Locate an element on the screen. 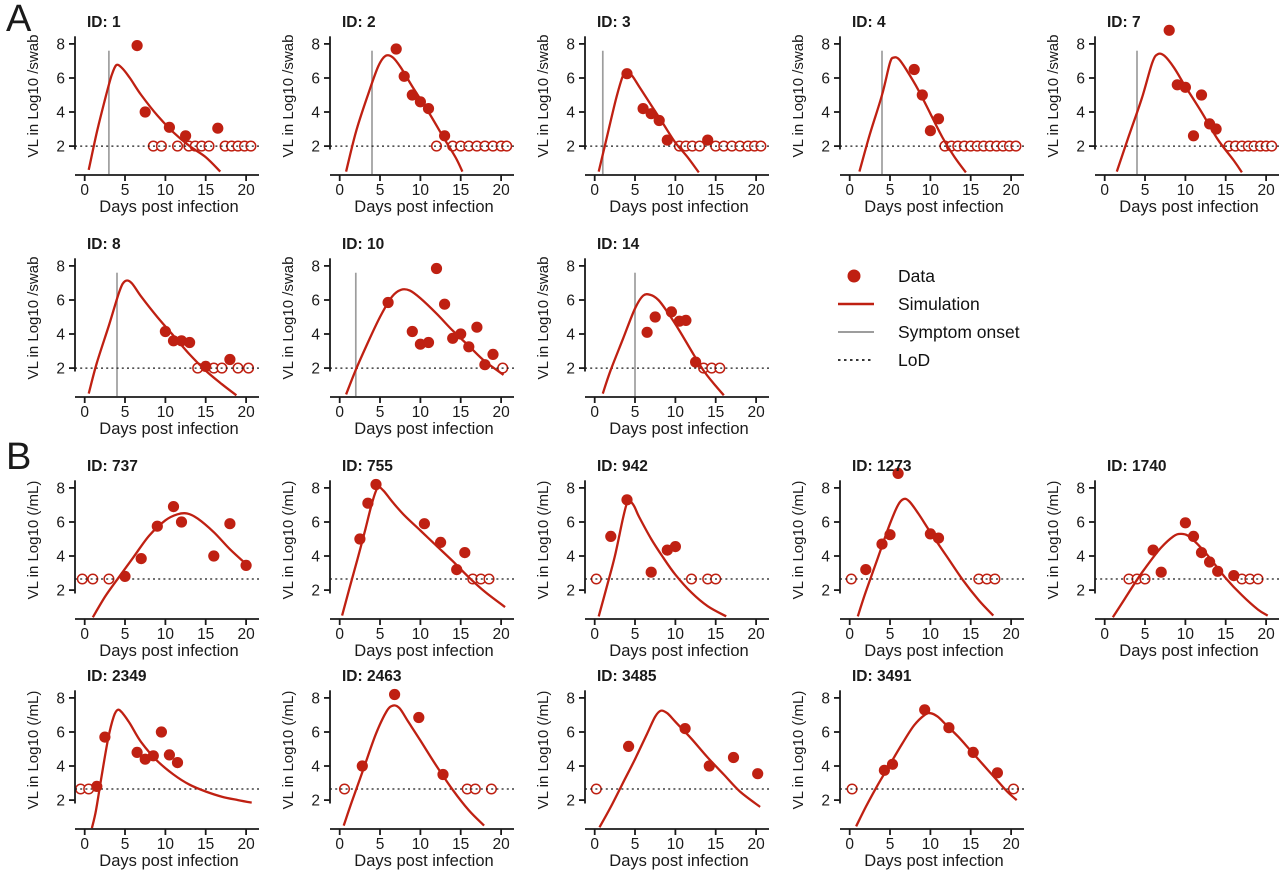  legend-item-symptom-onset: Symptom onset is located at coordinates (929, 332).